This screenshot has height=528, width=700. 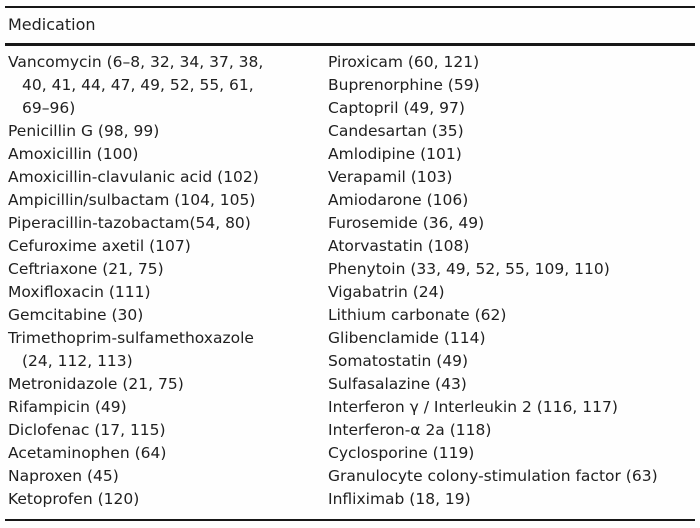 I want to click on table-line: Buprenorphine (59), so click(x=404, y=85).